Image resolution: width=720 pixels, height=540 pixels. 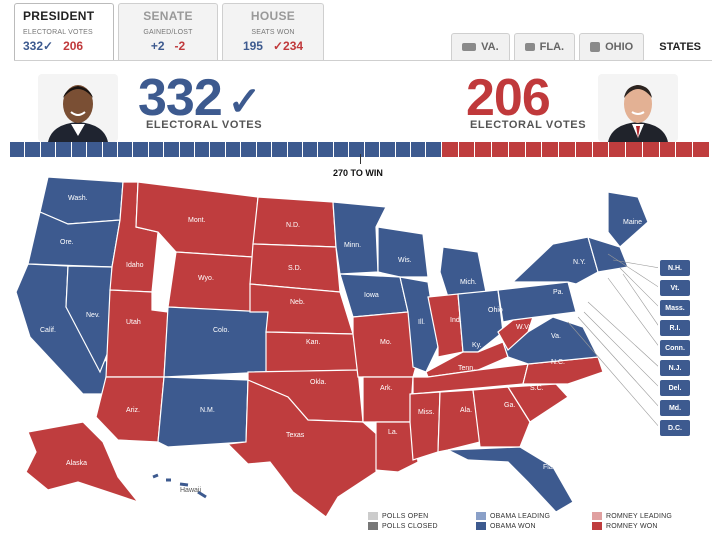 I want to click on legend-polls-closed: POLLS CLOSED, so click(x=418, y=526).